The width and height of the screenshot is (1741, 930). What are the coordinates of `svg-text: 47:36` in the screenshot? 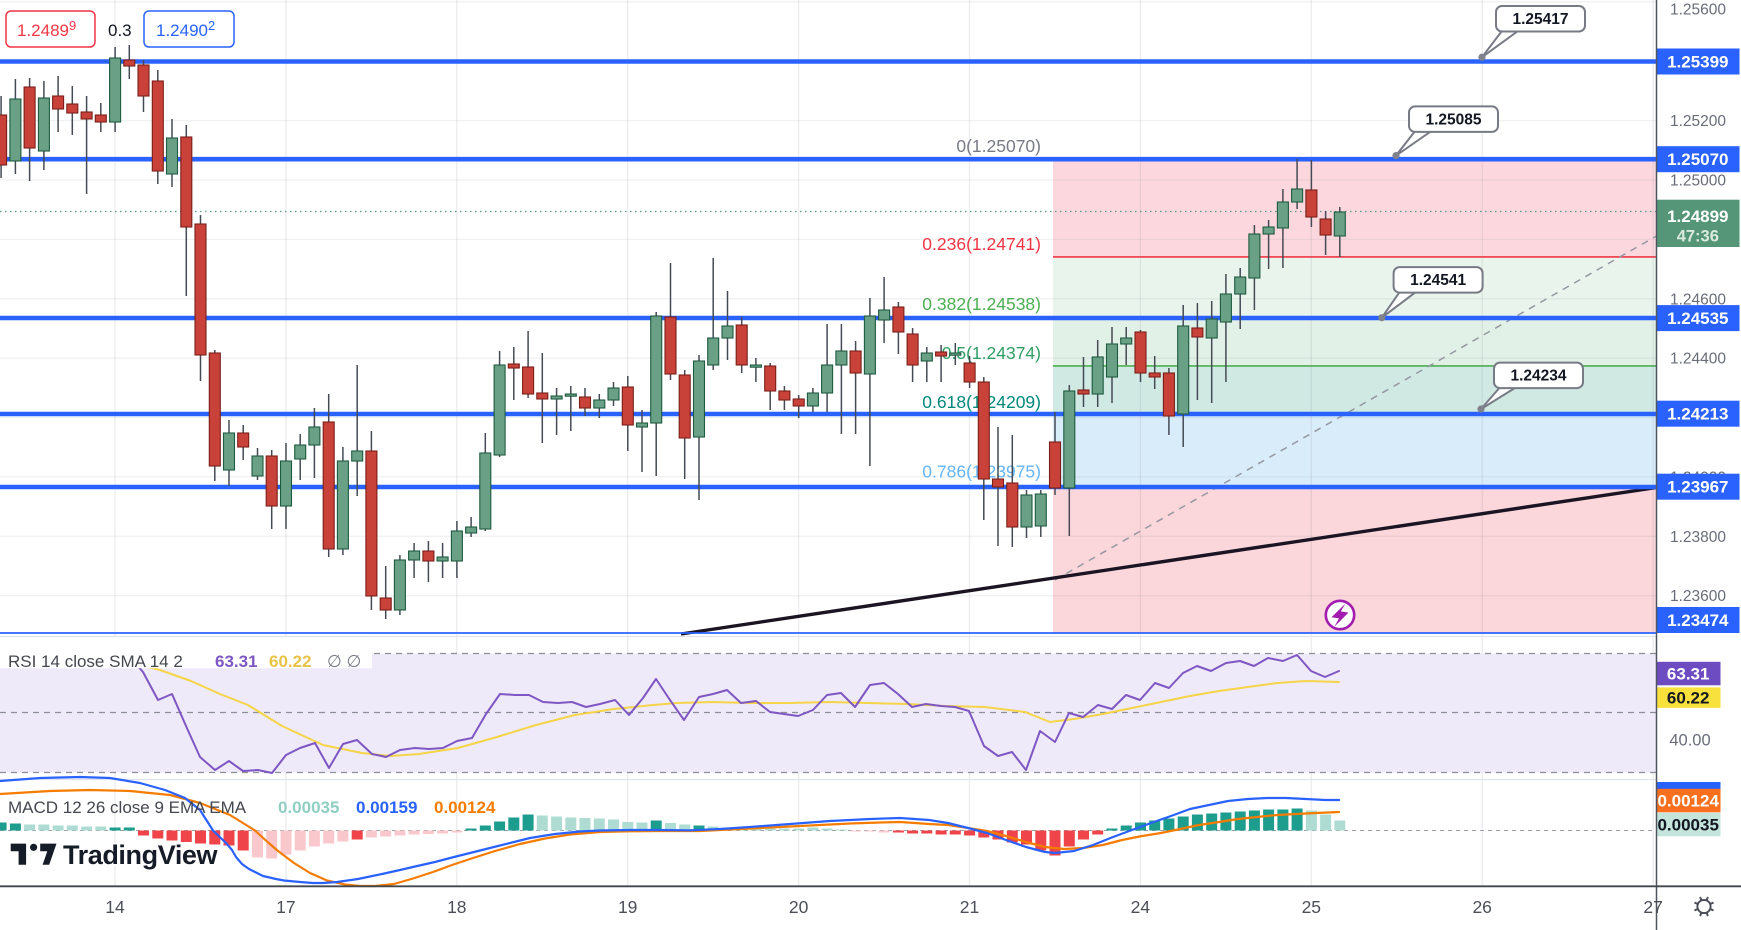 It's located at (1698, 237).